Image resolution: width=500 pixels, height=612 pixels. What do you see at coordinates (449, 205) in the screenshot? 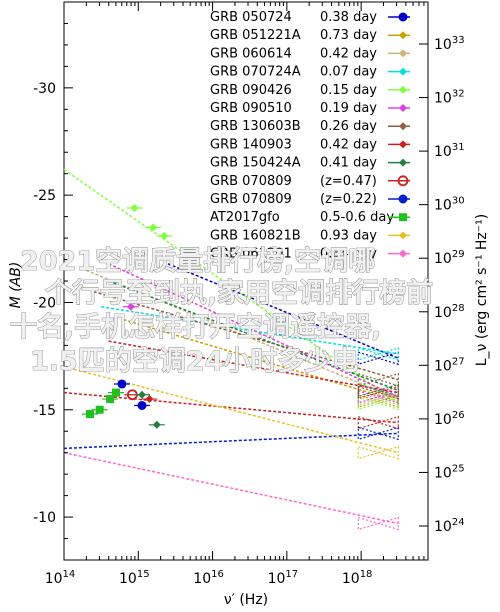
I see `y-right-tick-label: 1030` at bounding box center [449, 205].